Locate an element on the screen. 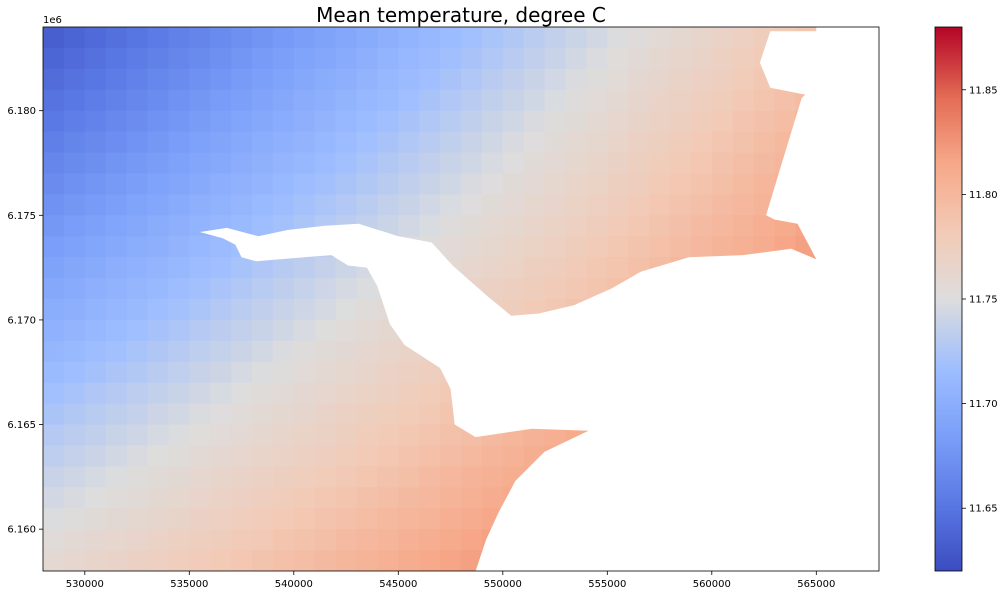 Image resolution: width=1004 pixels, height=595 pixels. x-tick-label: 545000 is located at coordinates (398, 584).